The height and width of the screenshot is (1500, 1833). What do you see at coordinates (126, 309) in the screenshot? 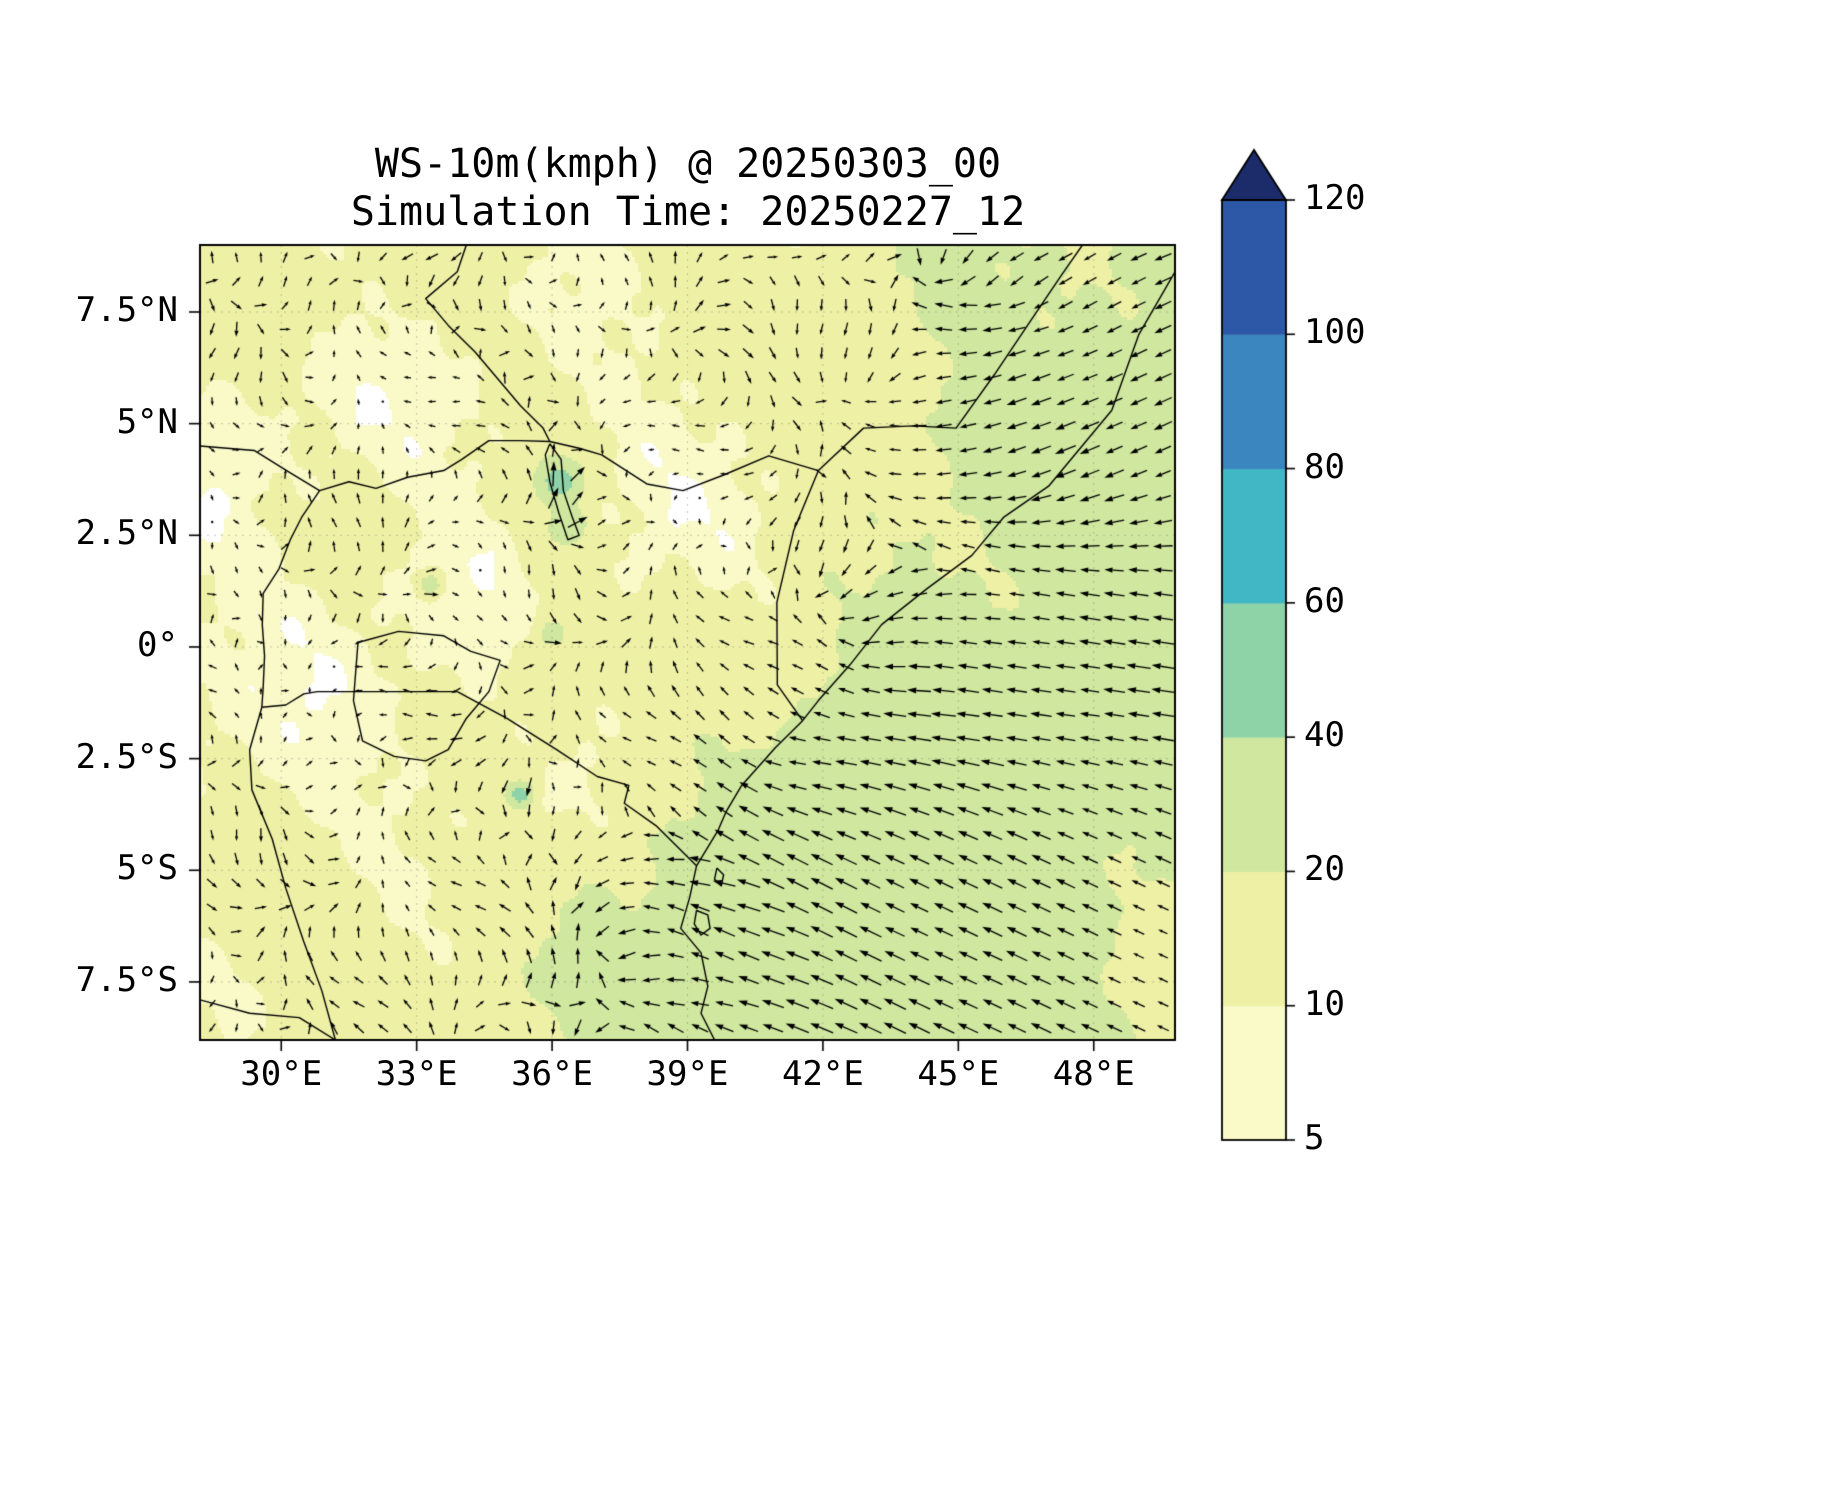
I see `y-tick-label: 7.5°N` at bounding box center [126, 309].